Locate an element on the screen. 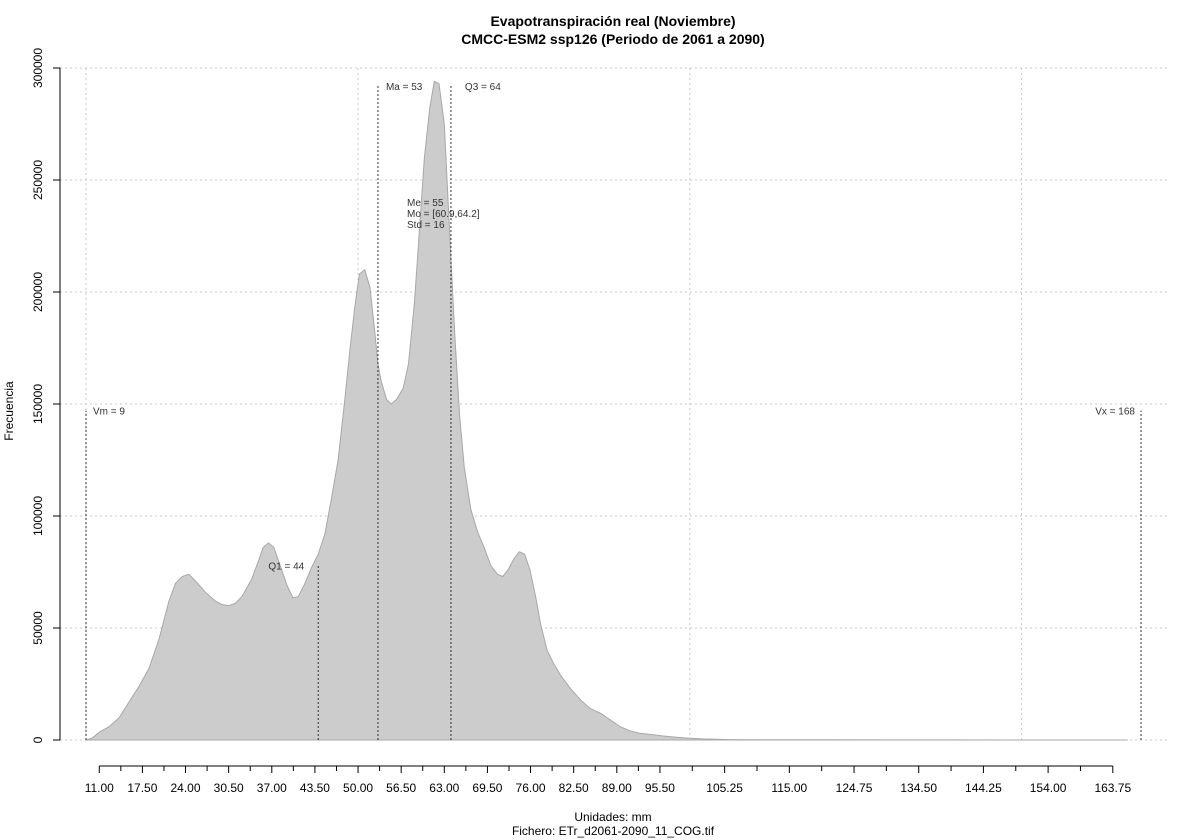 The height and width of the screenshot is (840, 1200). y-tick-label: 200000 is located at coordinates (38, 292).